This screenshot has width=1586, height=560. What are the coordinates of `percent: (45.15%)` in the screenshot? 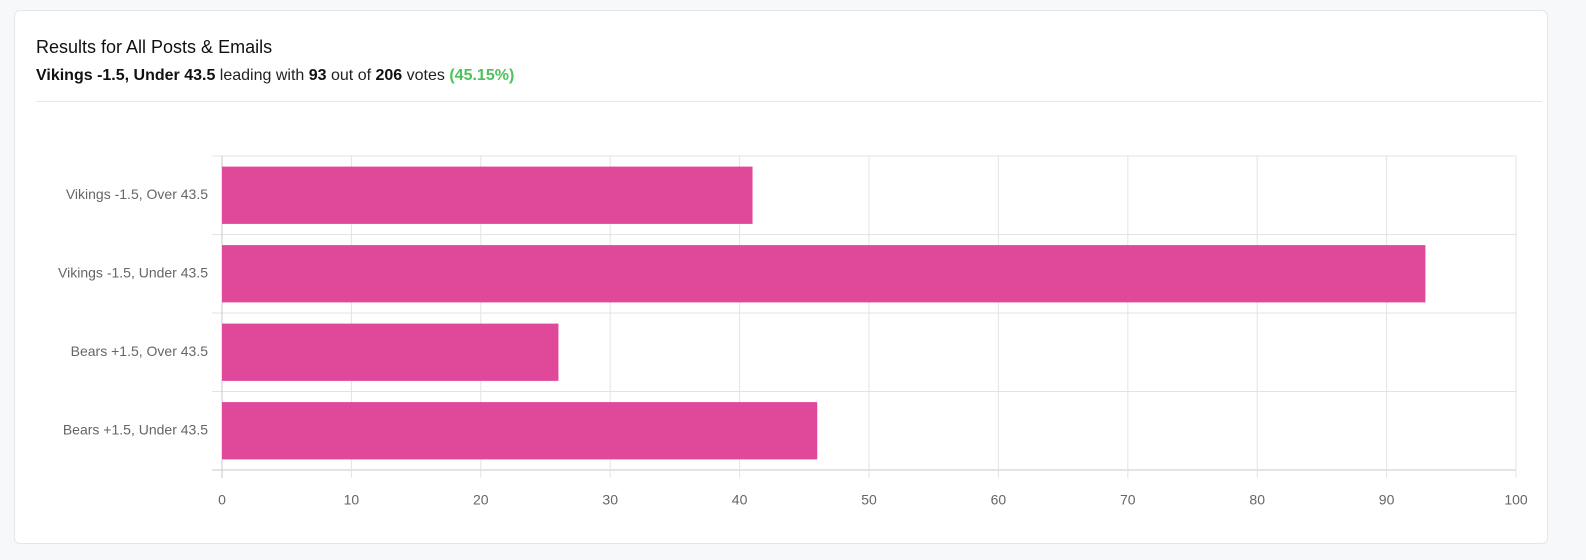 It's located at (482, 75).